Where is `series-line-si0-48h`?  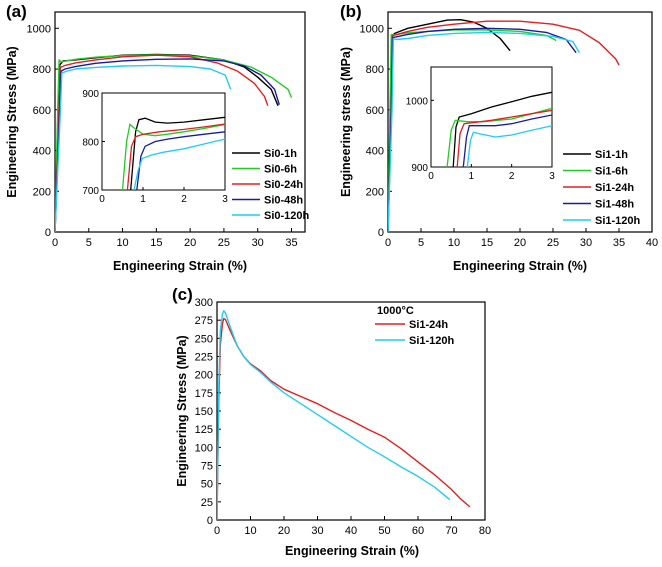 series-line-si0-48h is located at coordinates (167, 145).